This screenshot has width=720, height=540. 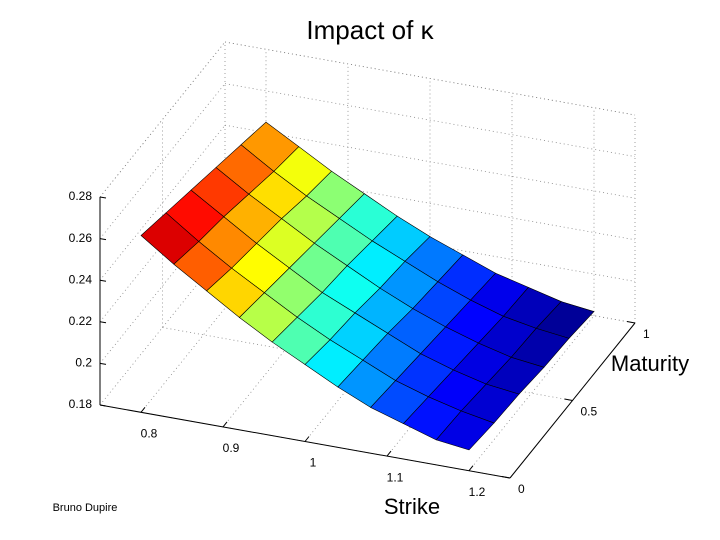 I want to click on z-tick-label: 0.26, so click(x=81, y=238).